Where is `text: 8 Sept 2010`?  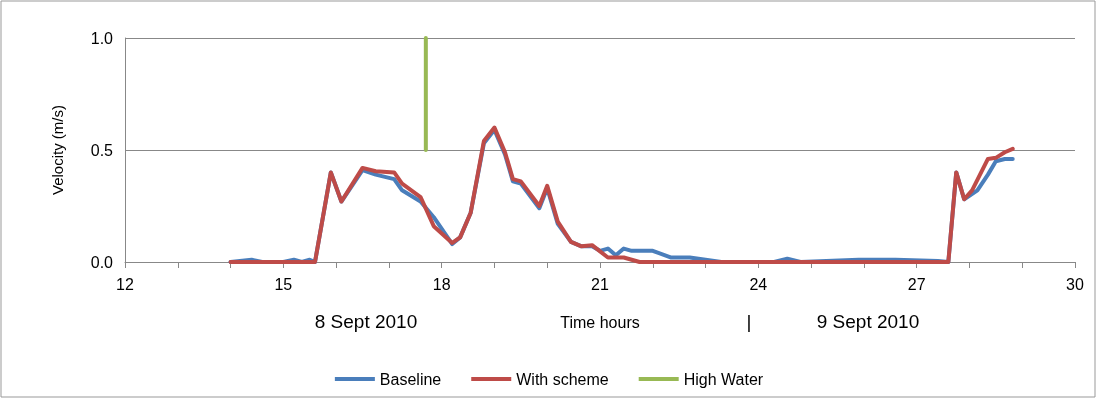
text: 8 Sept 2010 is located at coordinates (366, 321).